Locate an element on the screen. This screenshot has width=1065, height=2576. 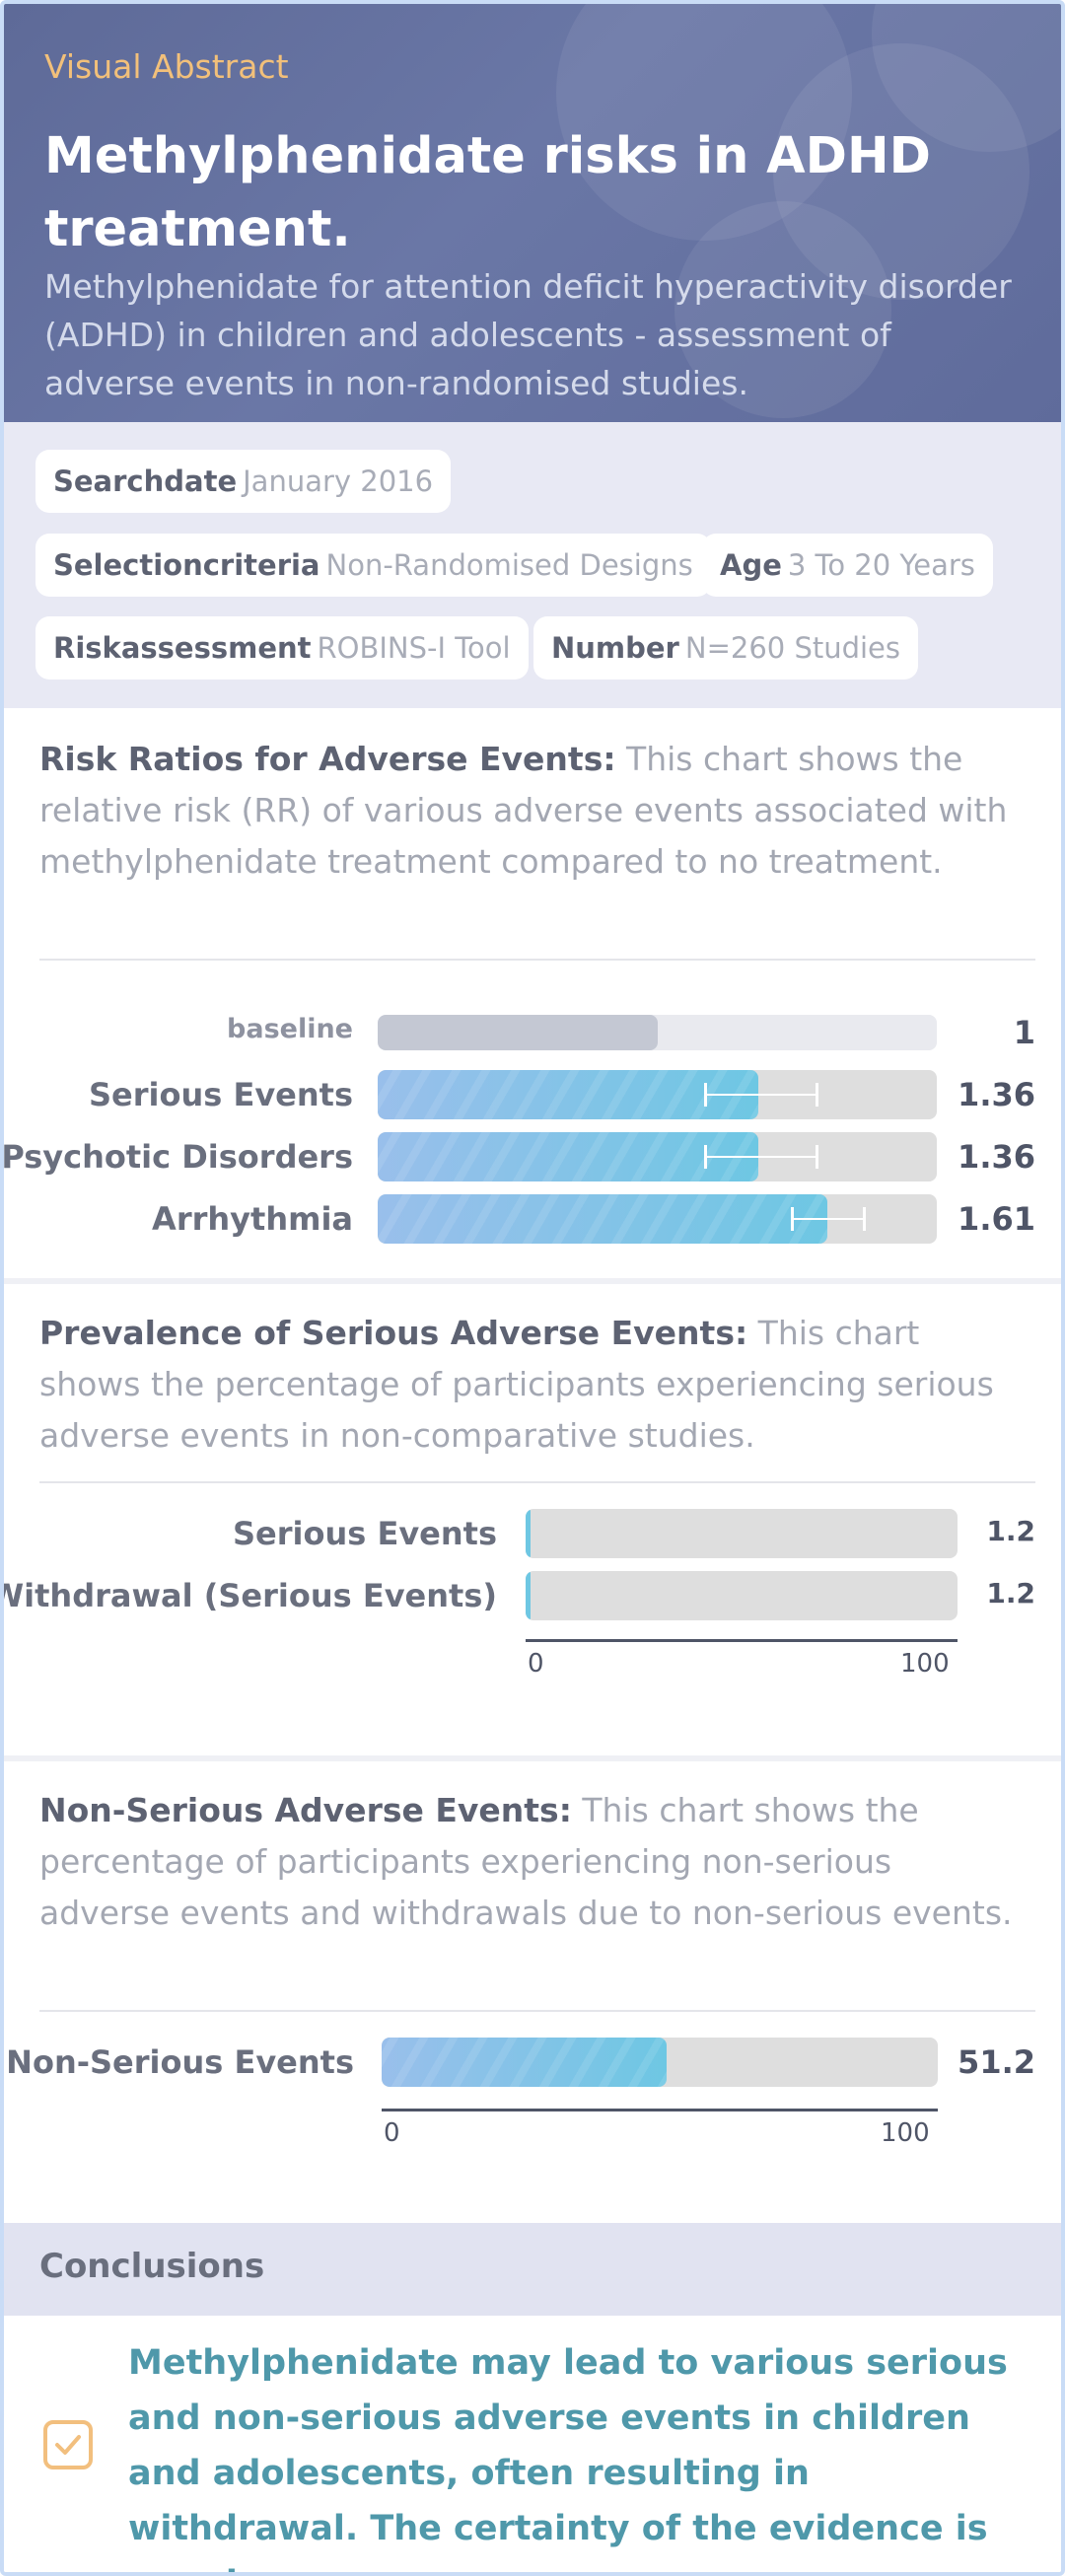
tag-value: 3 To 20 Years is located at coordinates (881, 565).